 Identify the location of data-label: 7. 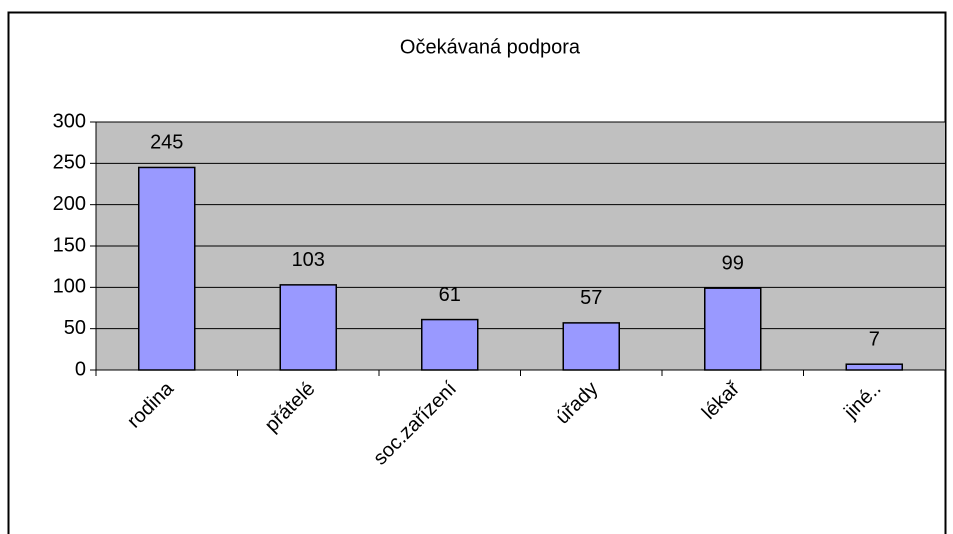
(874, 339).